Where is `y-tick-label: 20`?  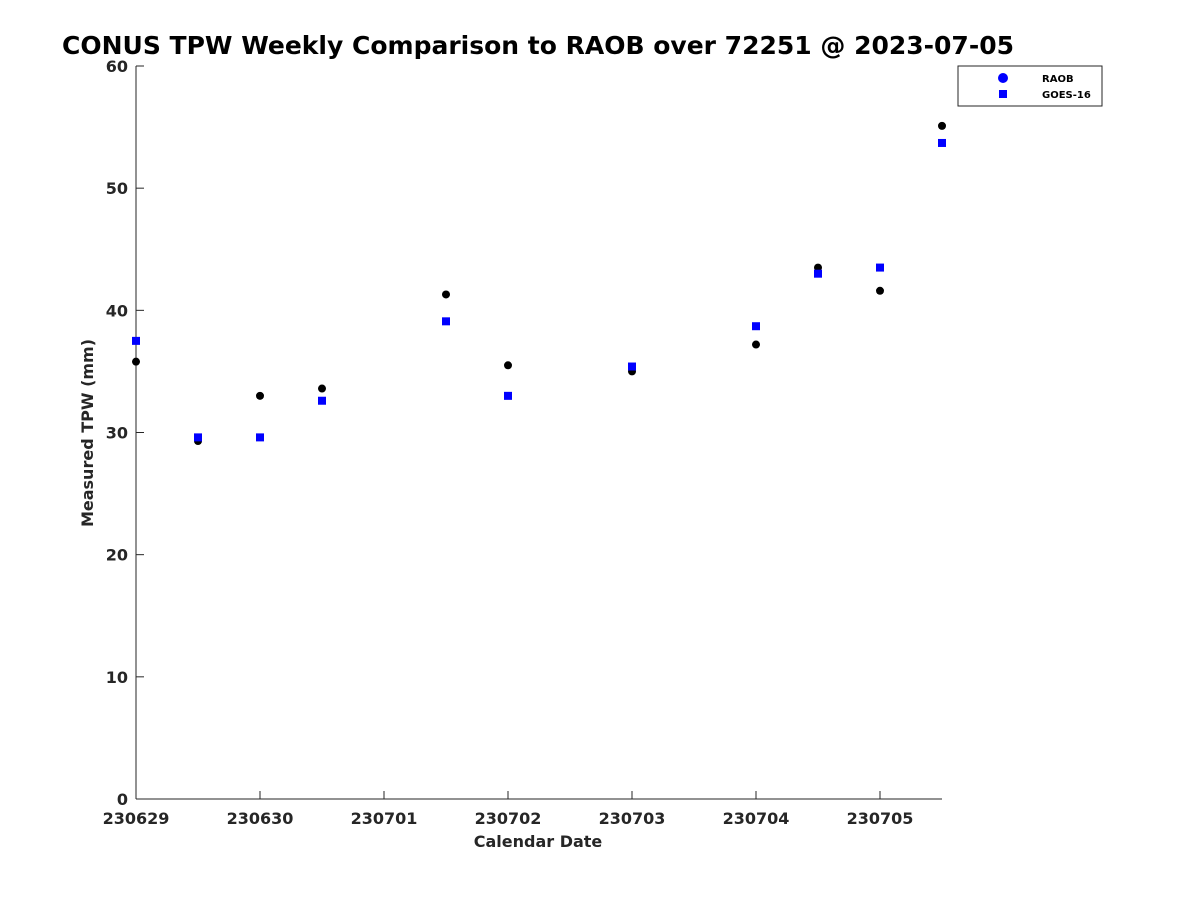 y-tick-label: 20 is located at coordinates (117, 555).